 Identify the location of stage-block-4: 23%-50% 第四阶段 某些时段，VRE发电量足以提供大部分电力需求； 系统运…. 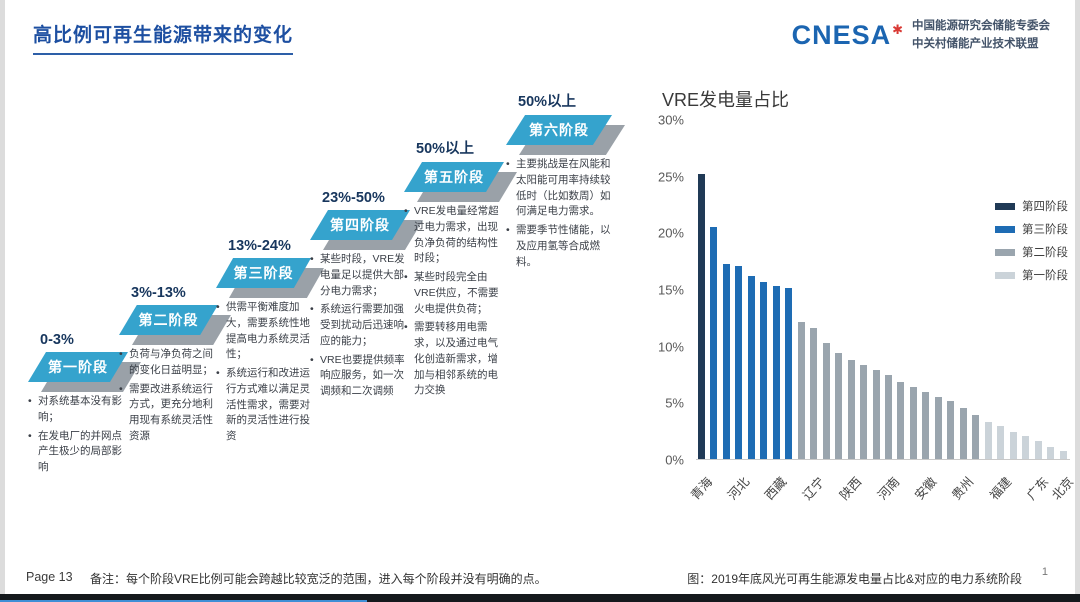
(366, 289).